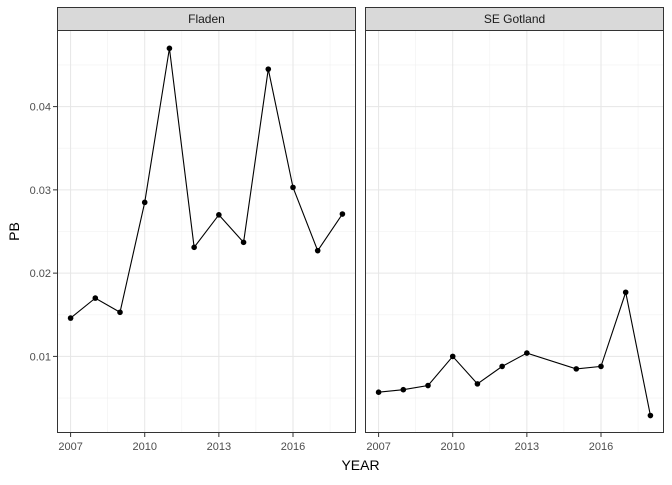  I want to click on facet-strip-label: SE Gotland, so click(514, 19).